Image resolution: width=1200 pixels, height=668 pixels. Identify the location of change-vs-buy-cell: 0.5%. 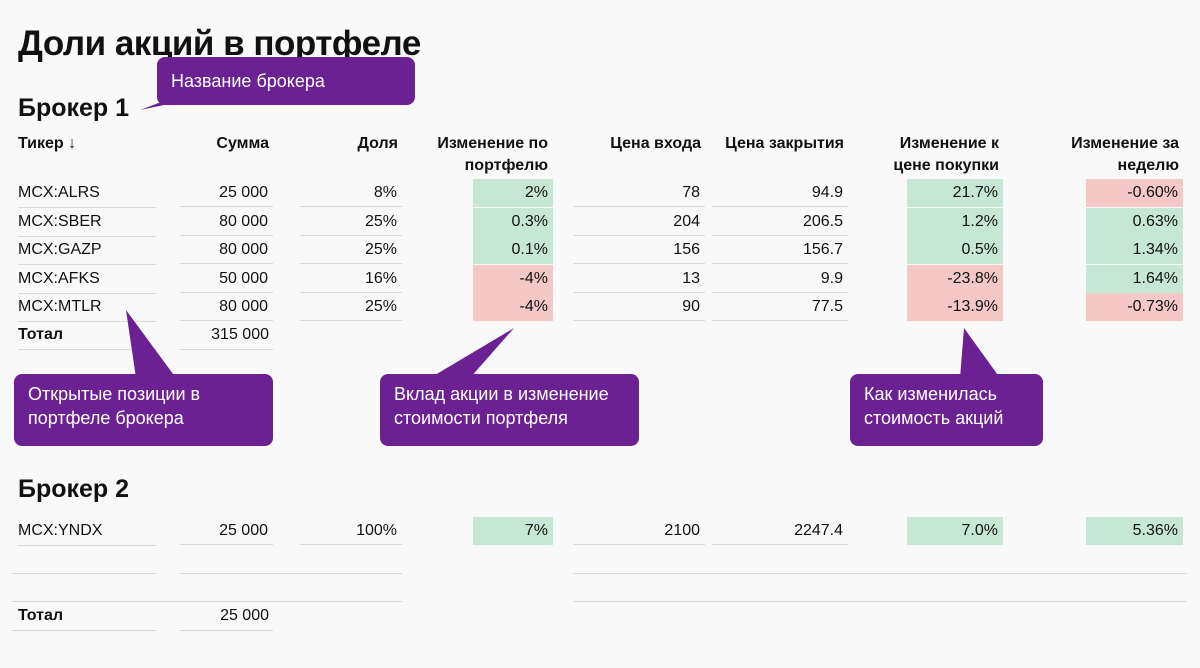
(955, 250).